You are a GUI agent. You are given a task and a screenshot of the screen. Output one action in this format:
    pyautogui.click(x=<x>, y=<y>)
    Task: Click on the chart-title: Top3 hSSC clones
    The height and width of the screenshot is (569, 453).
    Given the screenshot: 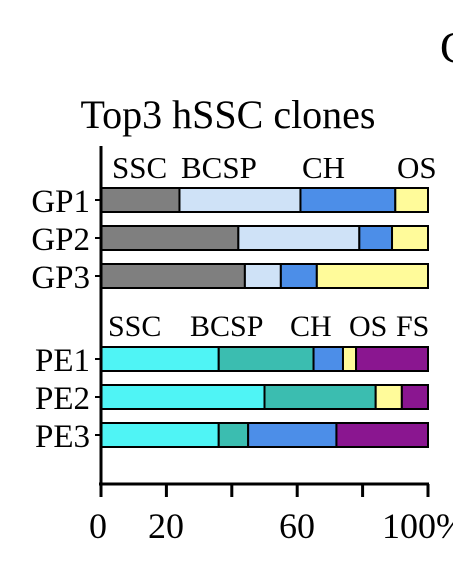 What is the action you would take?
    pyautogui.click(x=228, y=114)
    